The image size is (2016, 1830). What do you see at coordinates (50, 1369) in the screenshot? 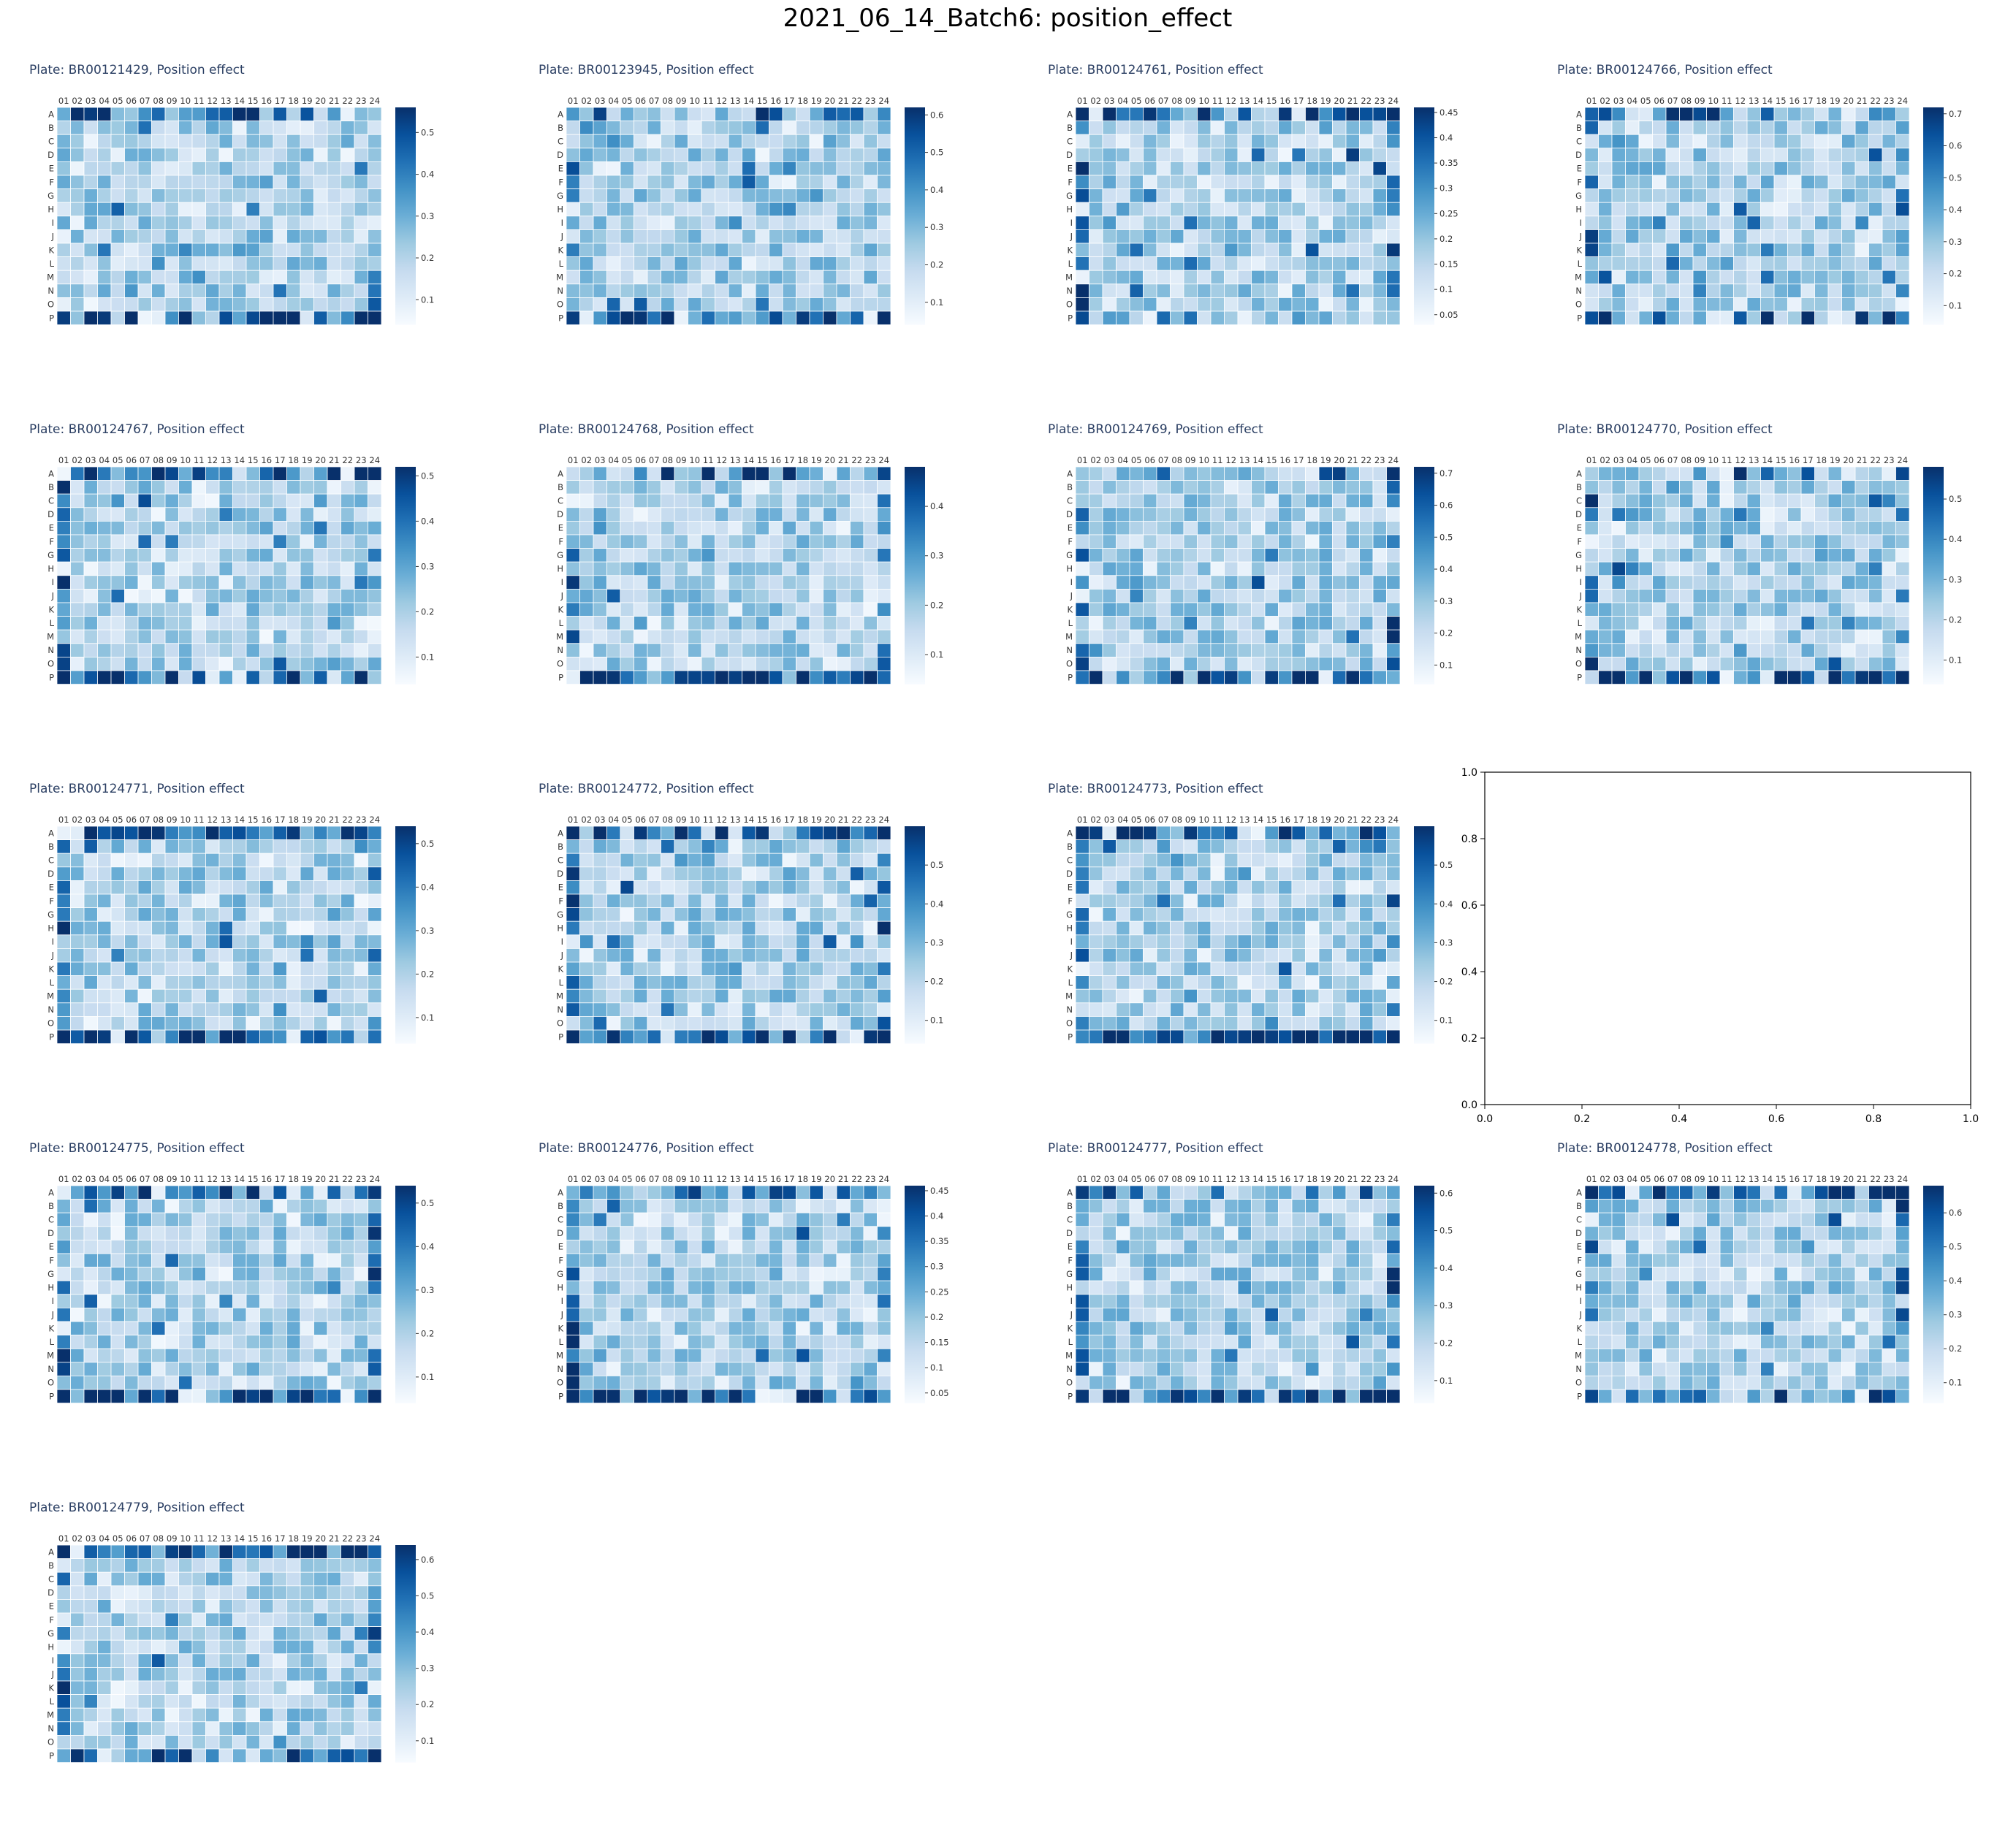
I see `row-label: N` at bounding box center [50, 1369].